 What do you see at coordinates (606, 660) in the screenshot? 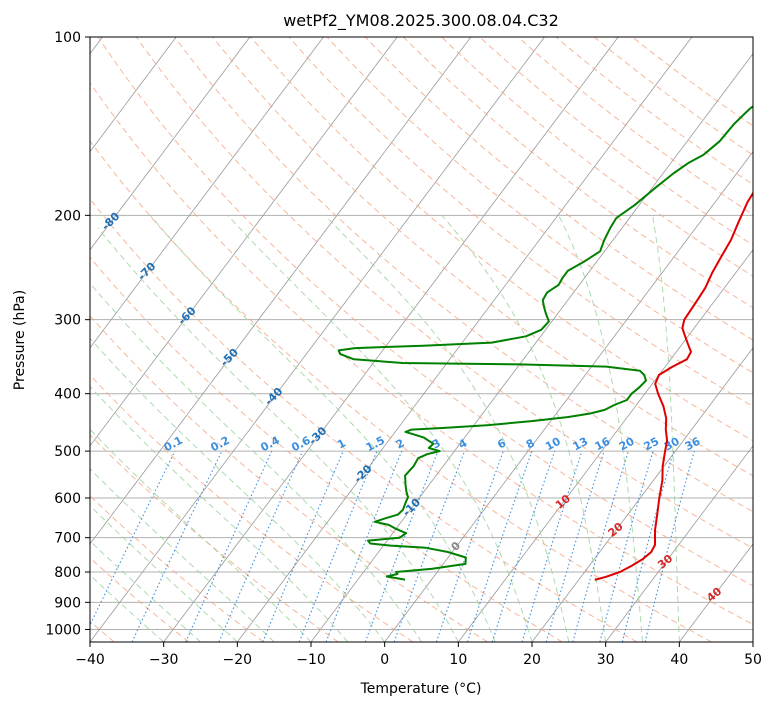
I see `x-tick-label: 30` at bounding box center [606, 660].